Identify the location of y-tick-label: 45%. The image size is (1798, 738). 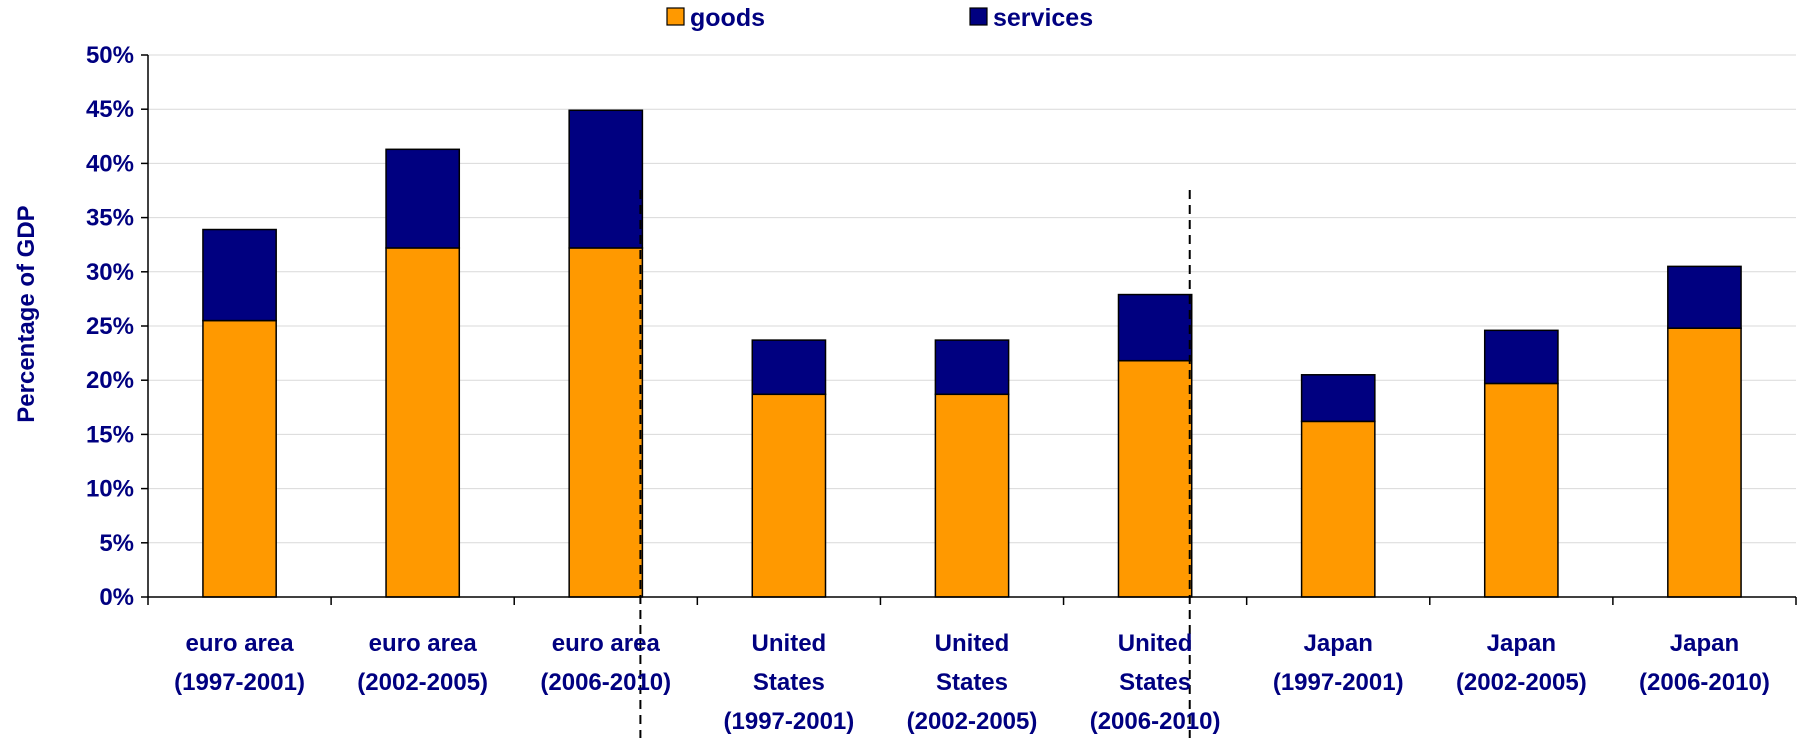
(110, 109).